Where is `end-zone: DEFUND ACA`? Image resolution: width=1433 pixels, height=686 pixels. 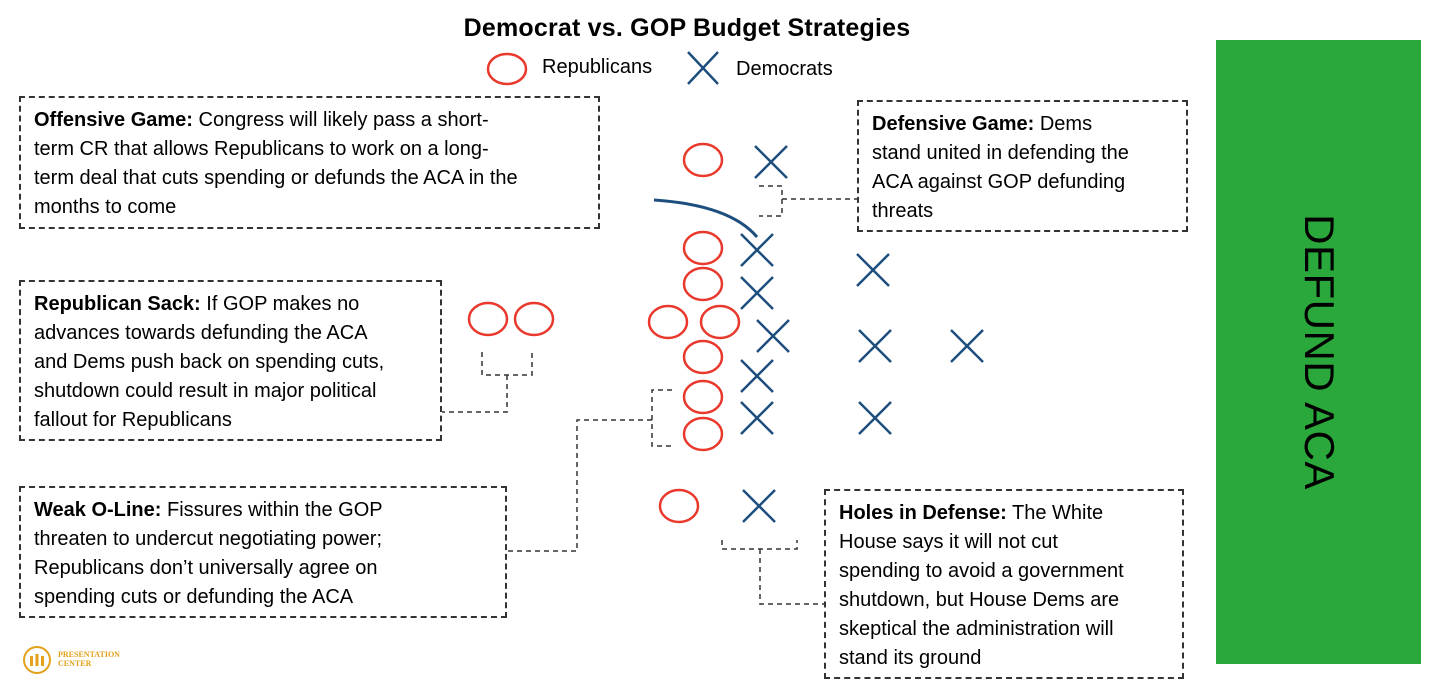
end-zone: DEFUND ACA is located at coordinates (1318, 352).